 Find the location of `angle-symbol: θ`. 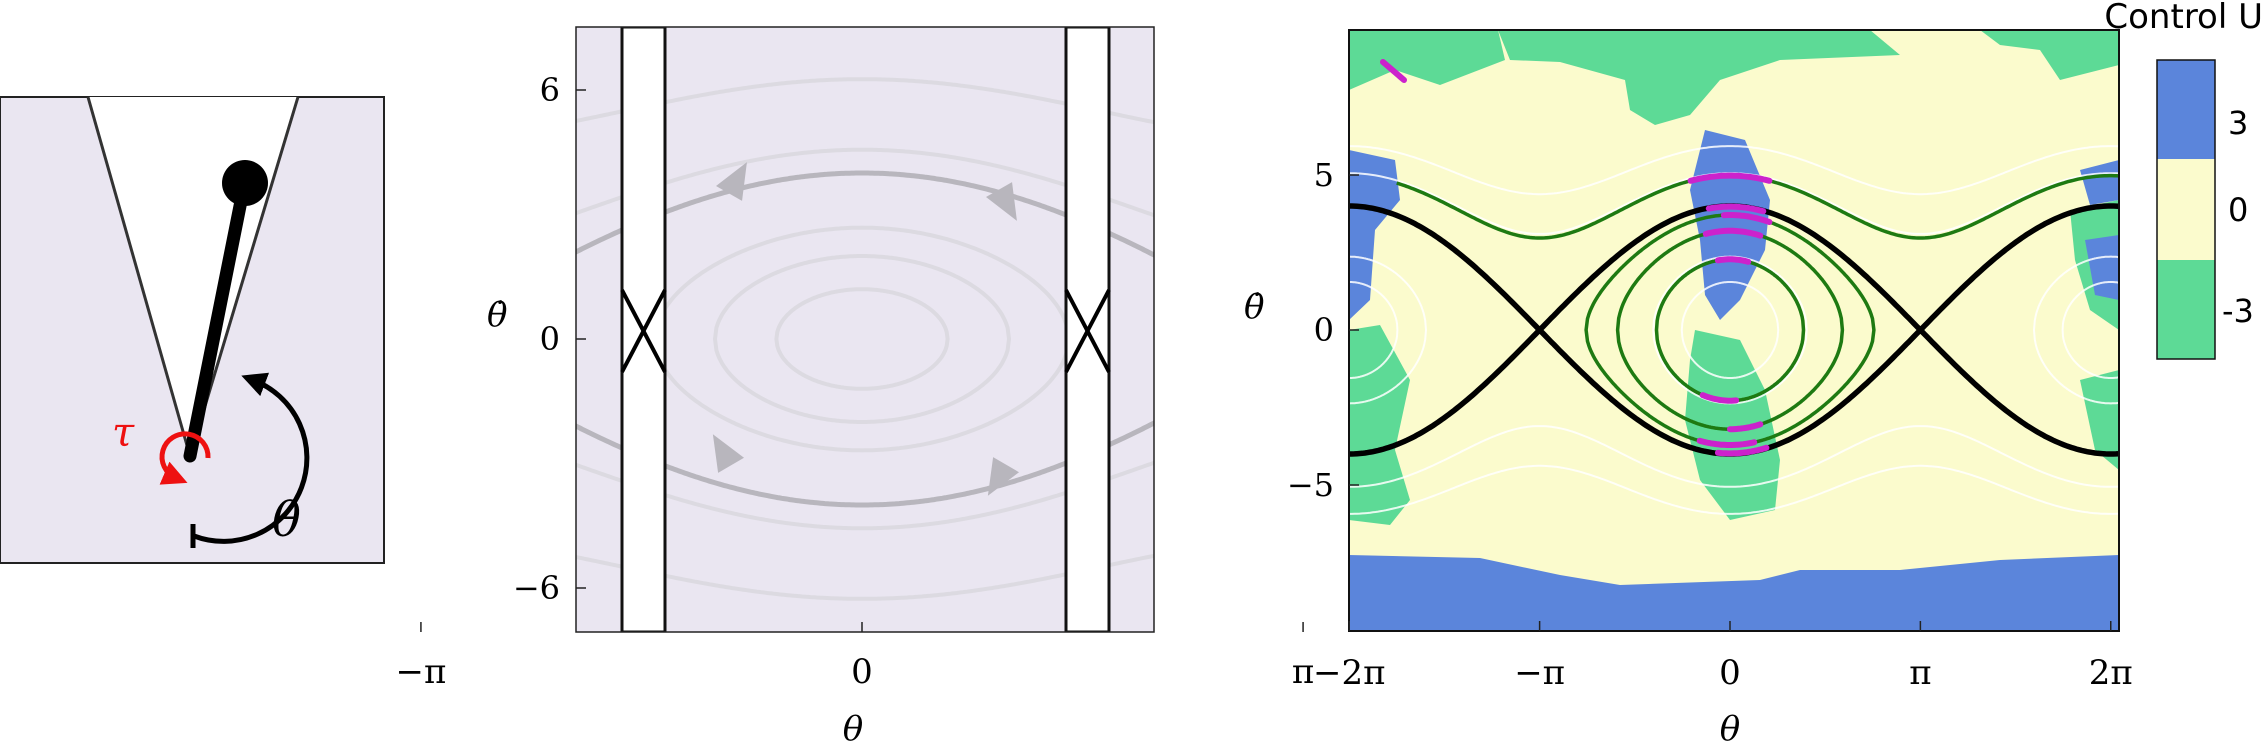

angle-symbol: θ is located at coordinates (286, 520).